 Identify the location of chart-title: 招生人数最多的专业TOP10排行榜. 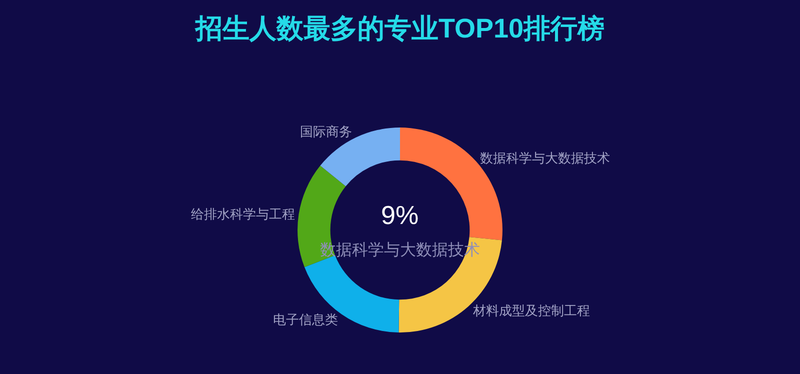
(399, 29).